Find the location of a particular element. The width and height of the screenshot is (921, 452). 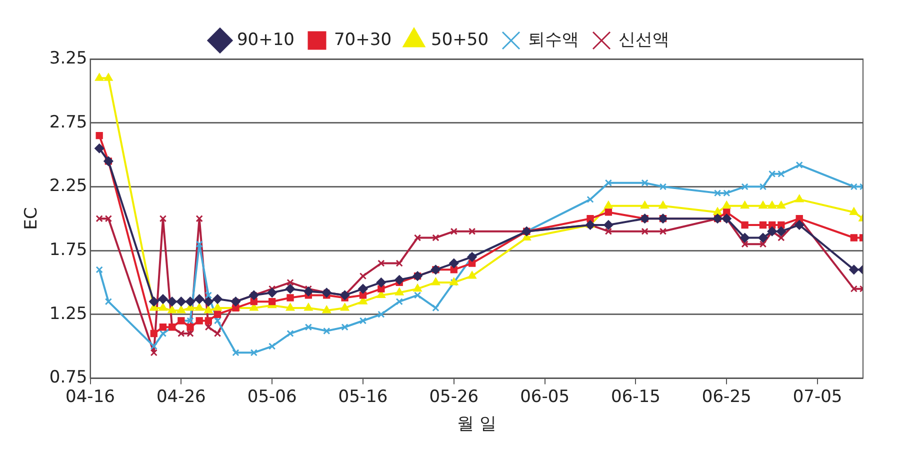

y-tick-label: 0.75 is located at coordinates (68, 378).